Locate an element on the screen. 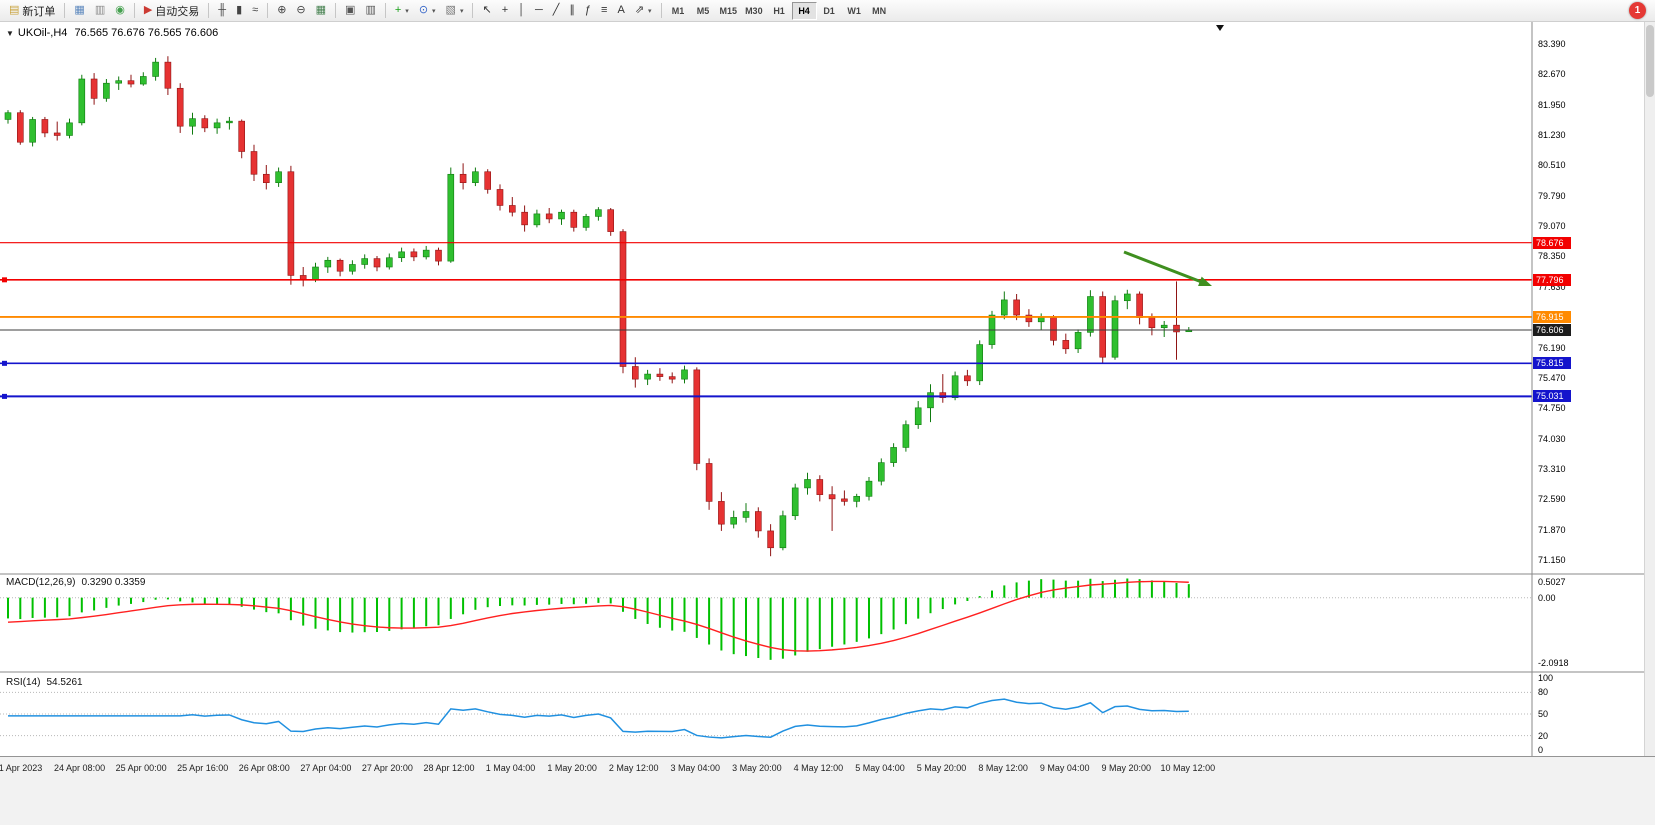 This screenshot has height=825, width=1655. timeframe-m1-button: M1 is located at coordinates (678, 11).